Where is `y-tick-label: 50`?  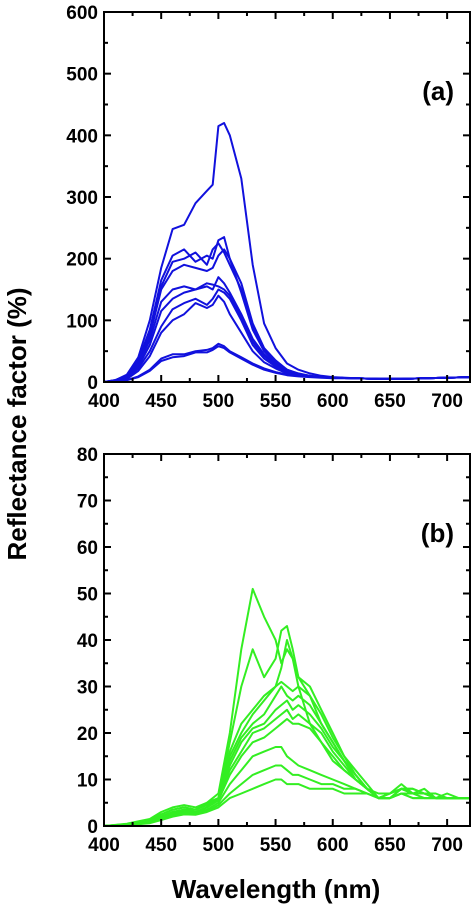 y-tick-label: 50 is located at coordinates (87, 595).